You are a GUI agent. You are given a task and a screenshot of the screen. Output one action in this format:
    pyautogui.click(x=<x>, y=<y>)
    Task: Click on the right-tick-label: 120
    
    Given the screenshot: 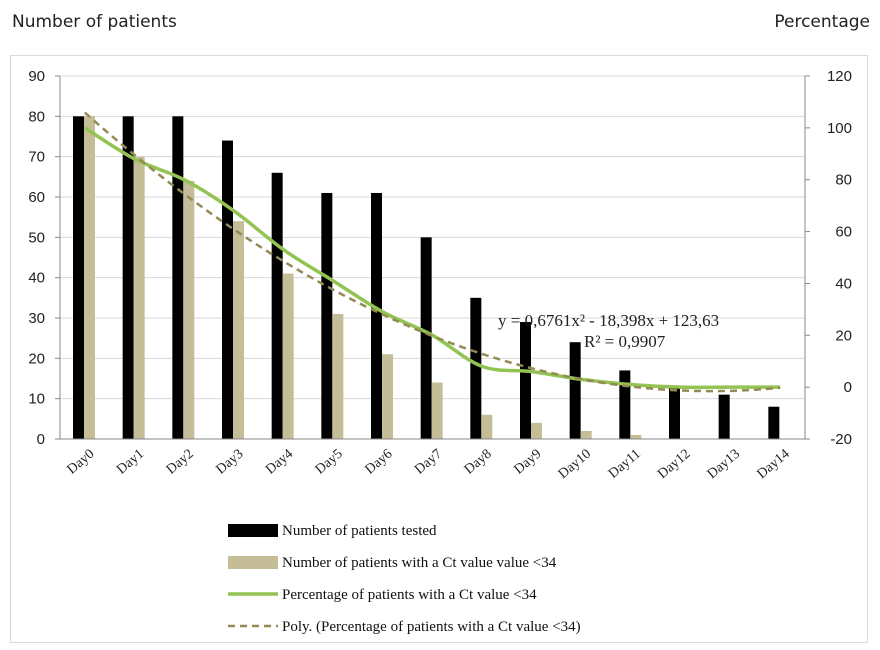 What is the action you would take?
    pyautogui.click(x=839, y=76)
    